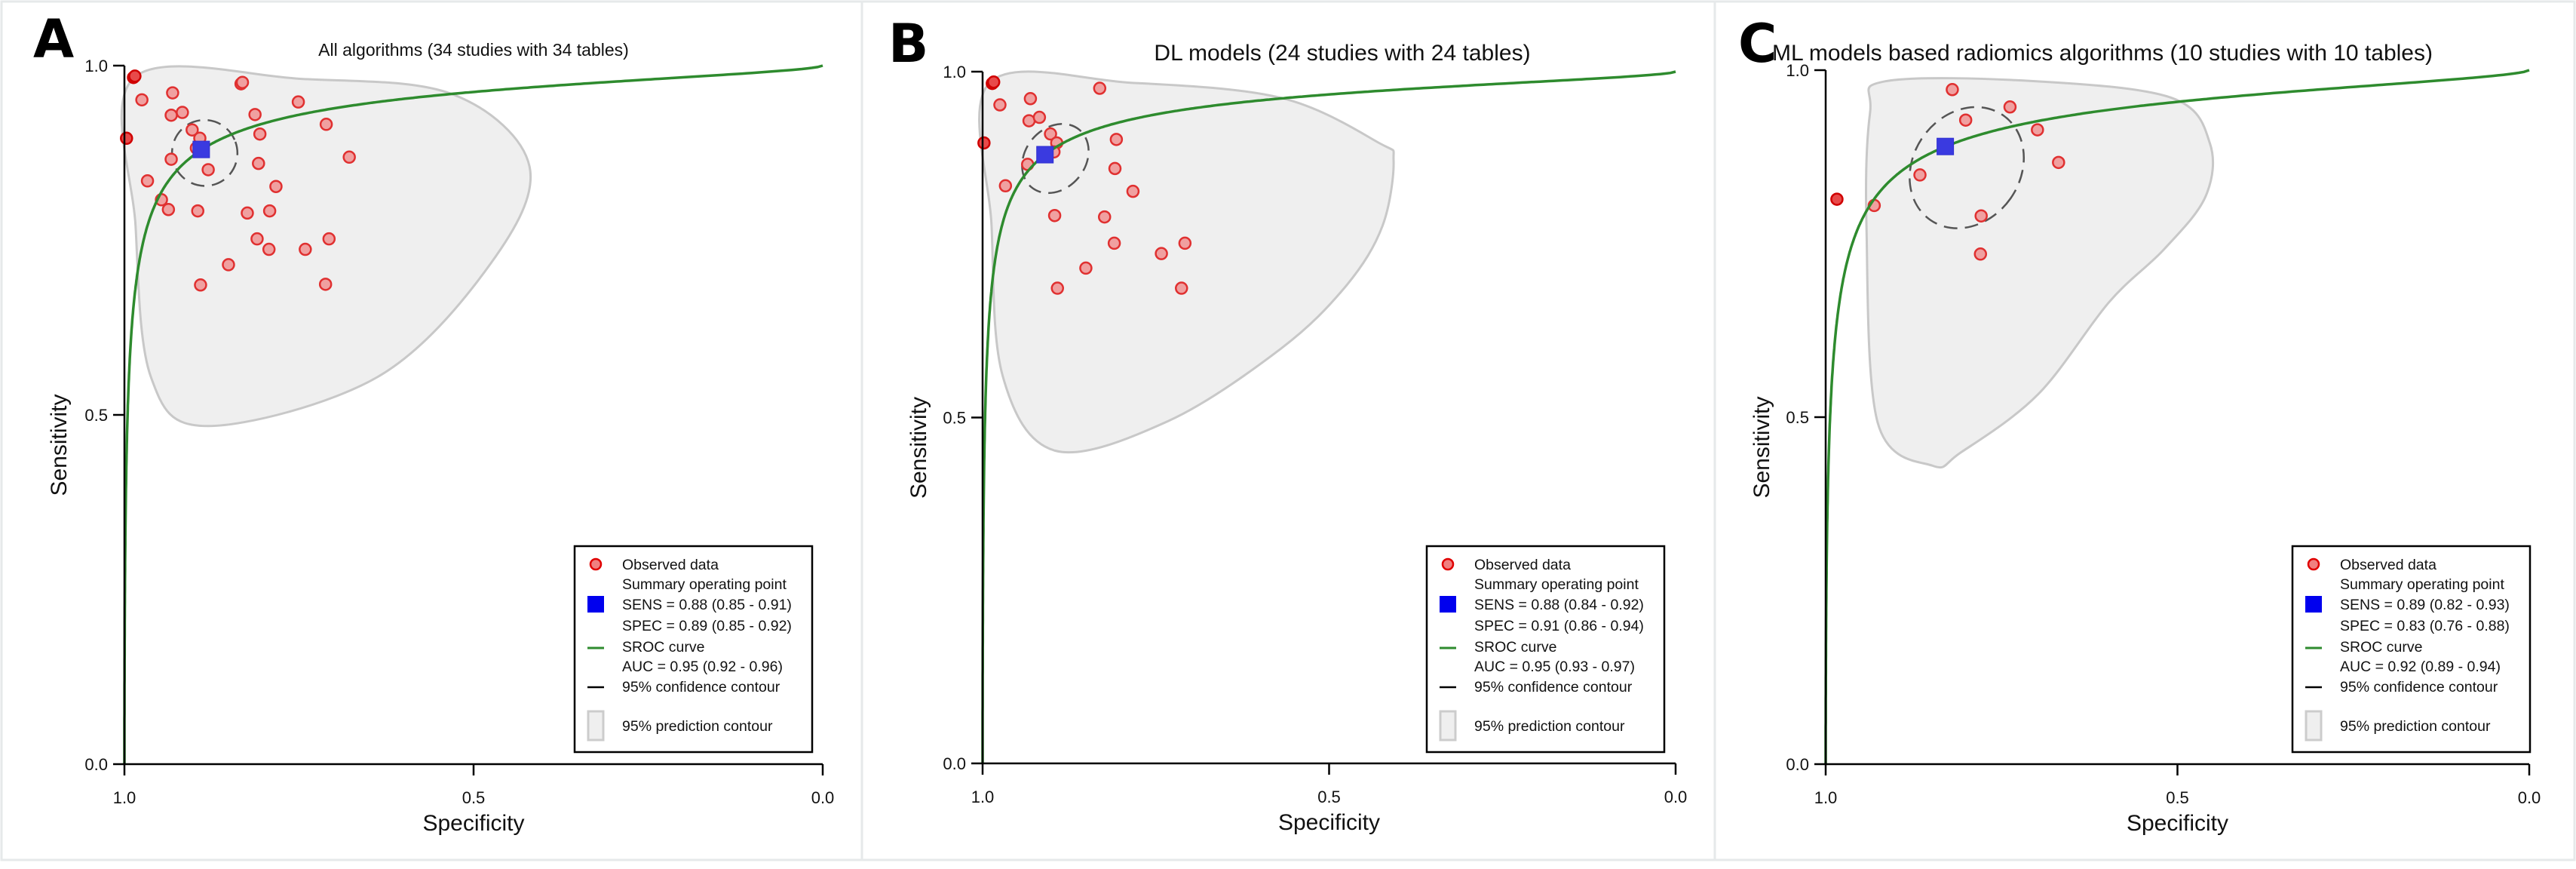 The image size is (2576, 869). Describe the element at coordinates (124, 797) in the screenshot. I see `x-tick-label: 1.0` at that location.